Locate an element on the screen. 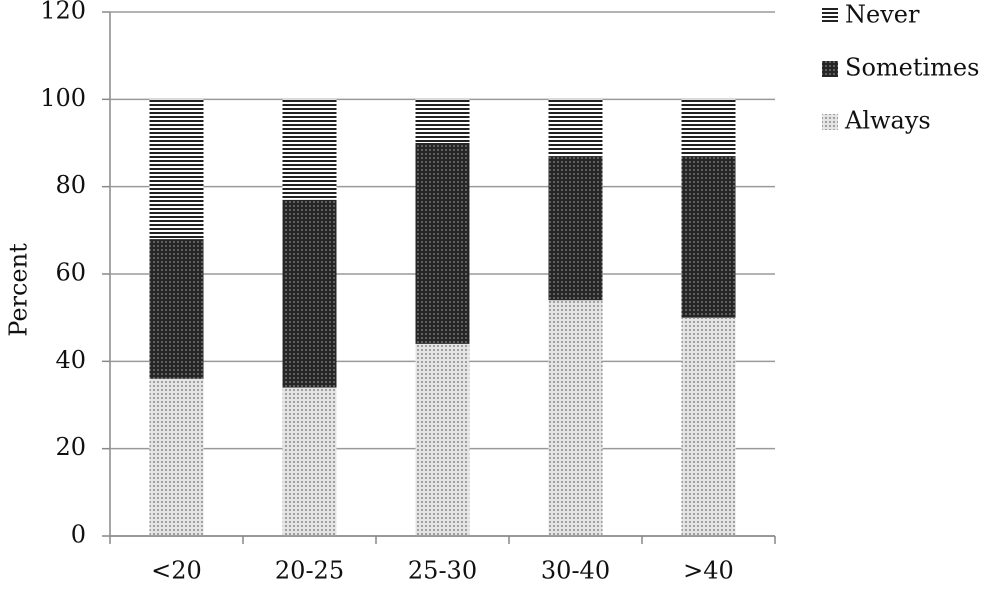 This screenshot has width=1000, height=589. x-tick-label: 20-25 is located at coordinates (309, 571).